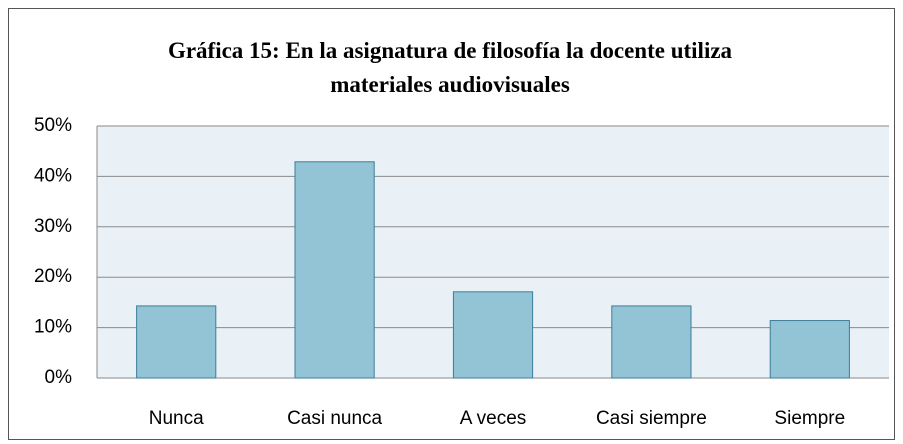  Describe the element at coordinates (176, 418) in the screenshot. I see `x-tick-label: Nunca` at that location.